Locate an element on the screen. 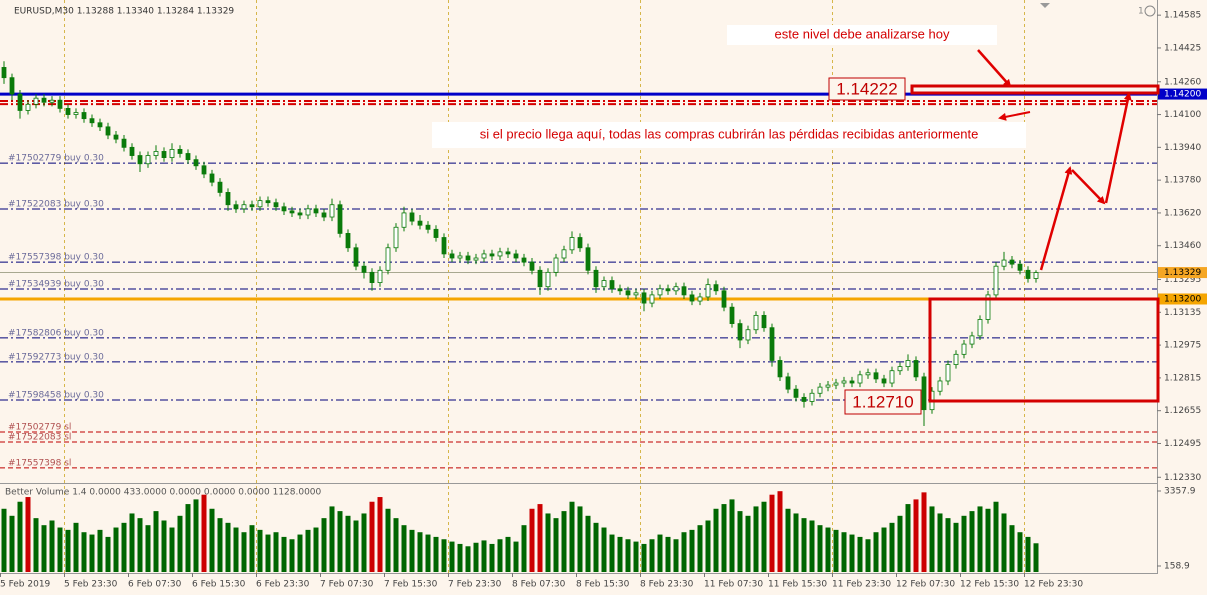 This screenshot has width=1207, height=595. y-tick-label: 1.14100 is located at coordinates (1182, 115).